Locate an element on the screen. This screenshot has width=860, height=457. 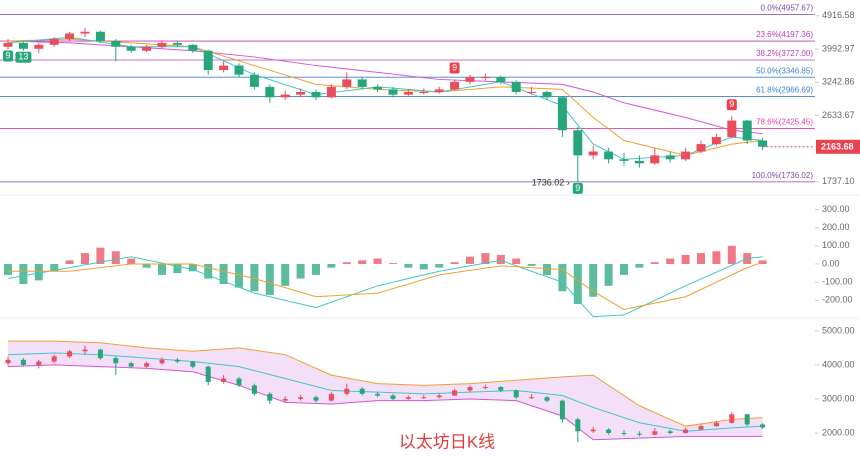
fib-label: 61.8%(2966.69) is located at coordinates (784, 90).